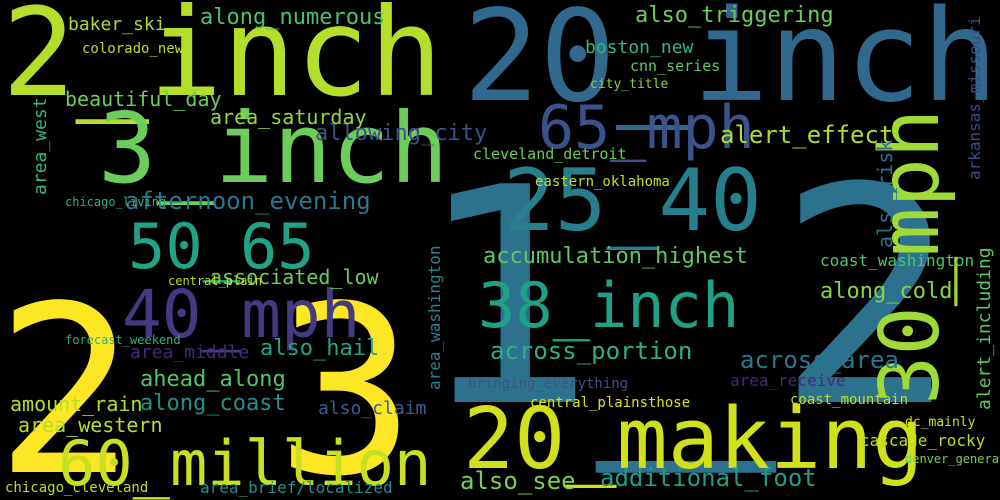 This screenshot has height=500, width=1000. What do you see at coordinates (213, 379) in the screenshot?
I see `word: ahead_along` at bounding box center [213, 379].